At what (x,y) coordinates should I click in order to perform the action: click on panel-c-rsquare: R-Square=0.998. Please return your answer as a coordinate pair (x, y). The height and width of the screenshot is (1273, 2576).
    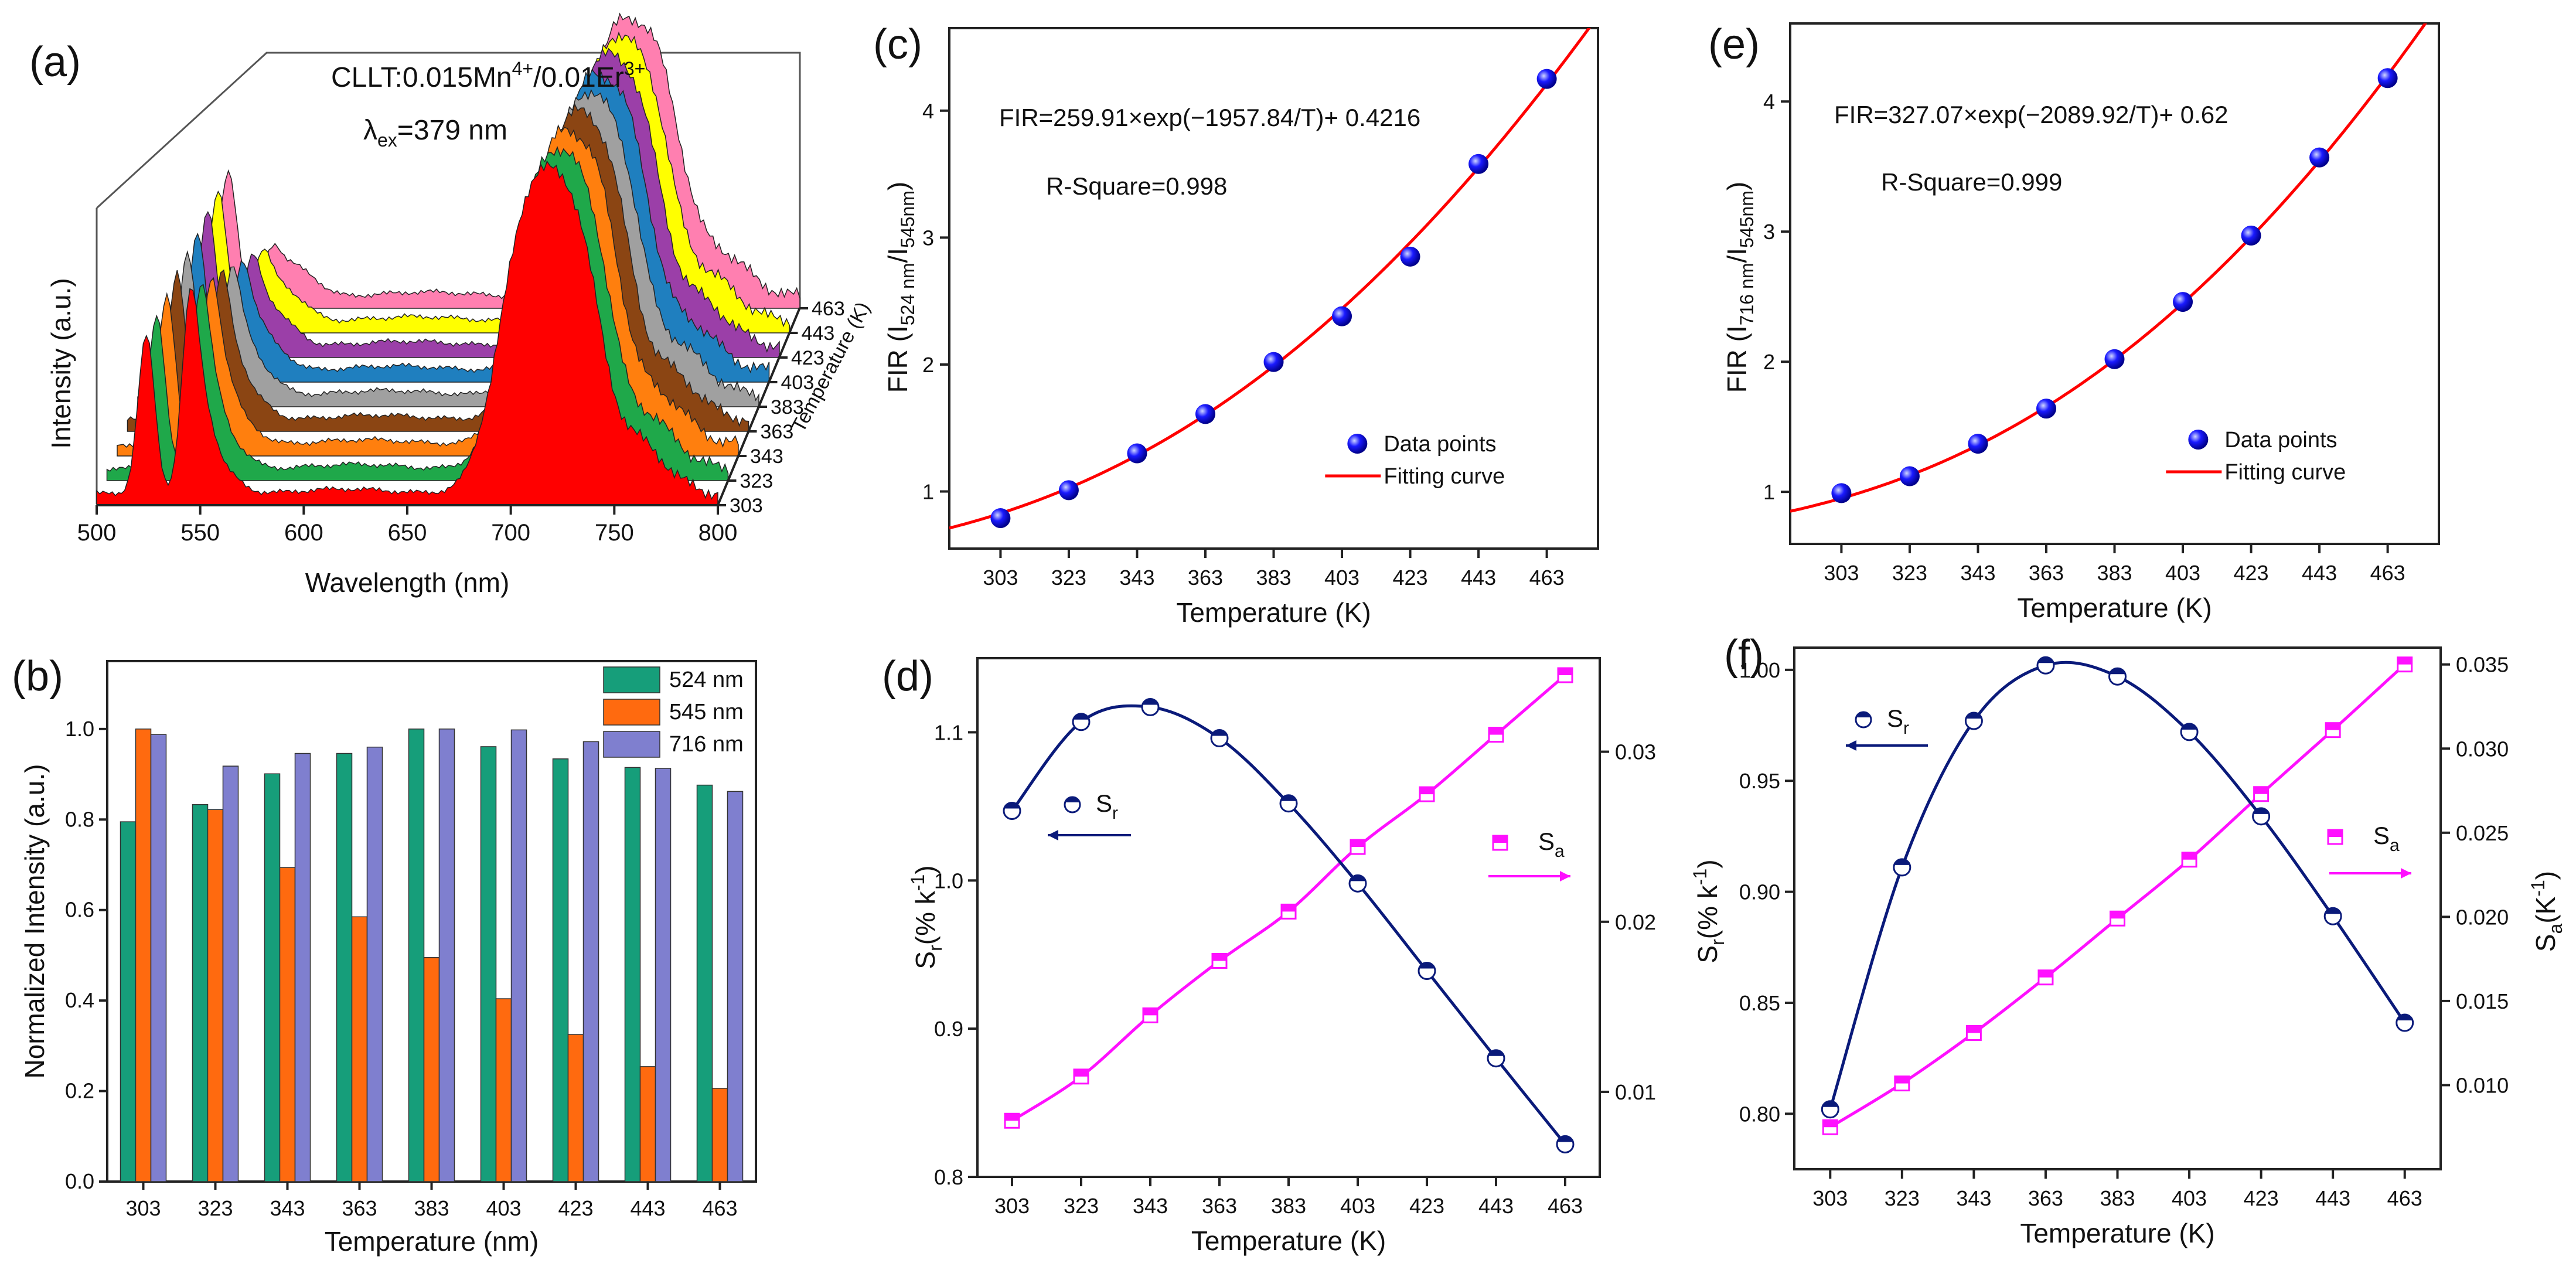
    Looking at the image, I should click on (1136, 186).